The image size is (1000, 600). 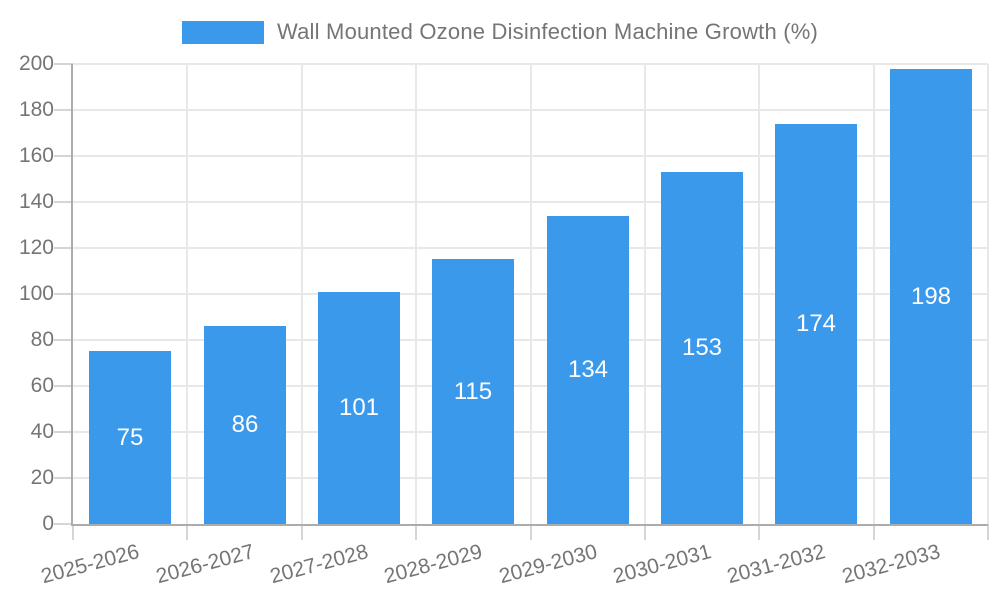 I want to click on bar-value-label: 101, so click(x=359, y=407).